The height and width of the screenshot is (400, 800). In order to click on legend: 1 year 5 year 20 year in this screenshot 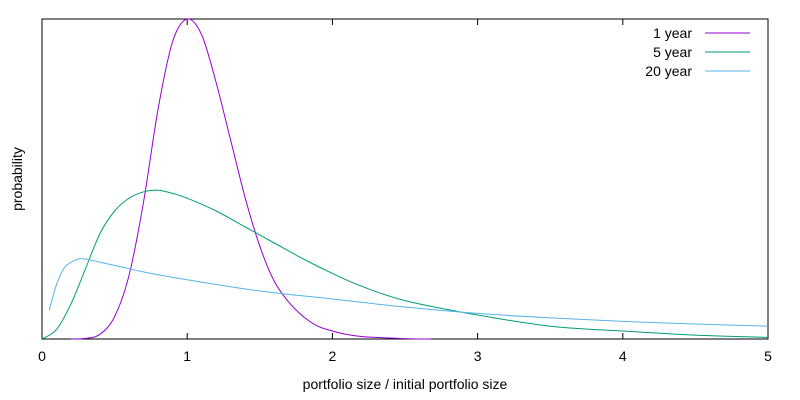, I will do `click(697, 52)`.